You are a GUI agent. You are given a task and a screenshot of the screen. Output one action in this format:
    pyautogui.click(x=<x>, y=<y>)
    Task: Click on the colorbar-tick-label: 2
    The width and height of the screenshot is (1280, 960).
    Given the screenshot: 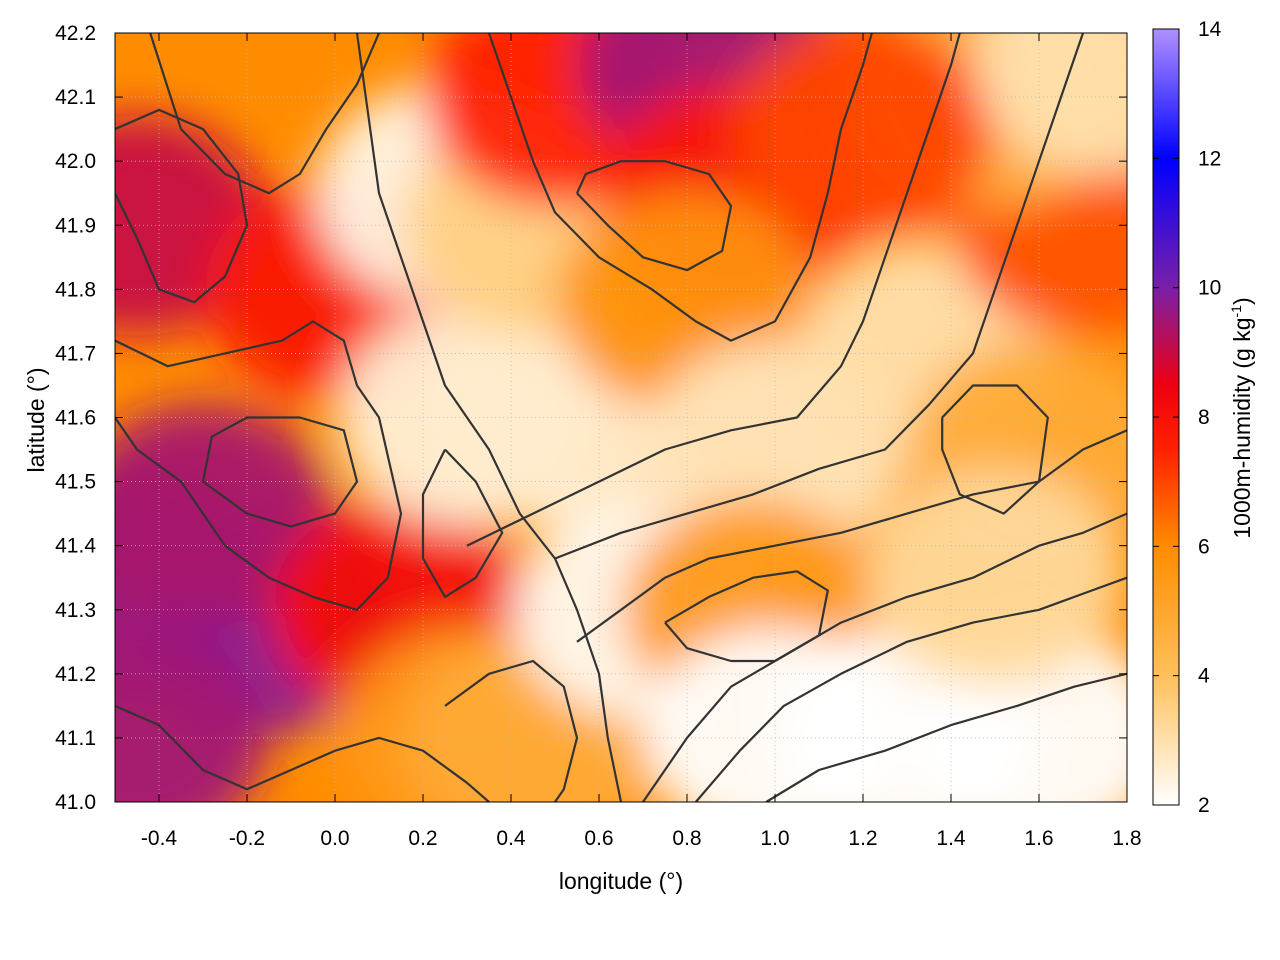 What is the action you would take?
    pyautogui.click(x=1204, y=805)
    